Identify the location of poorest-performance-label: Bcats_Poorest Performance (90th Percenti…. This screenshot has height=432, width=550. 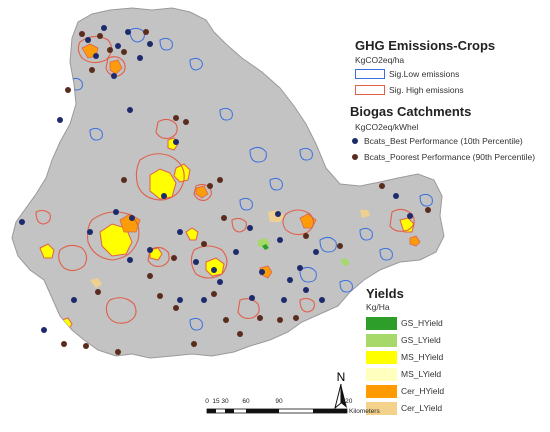
(450, 157).